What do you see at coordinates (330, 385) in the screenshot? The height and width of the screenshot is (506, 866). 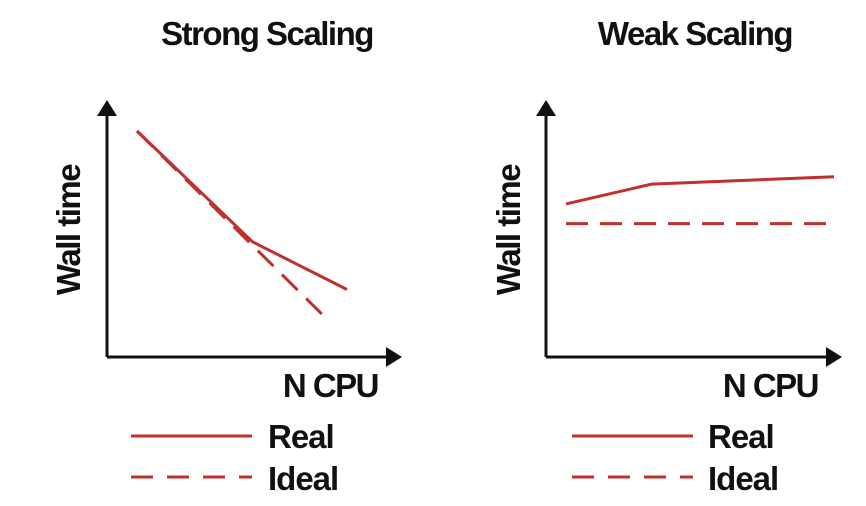 I see `strong-scaling-x-label: N CPU` at bounding box center [330, 385].